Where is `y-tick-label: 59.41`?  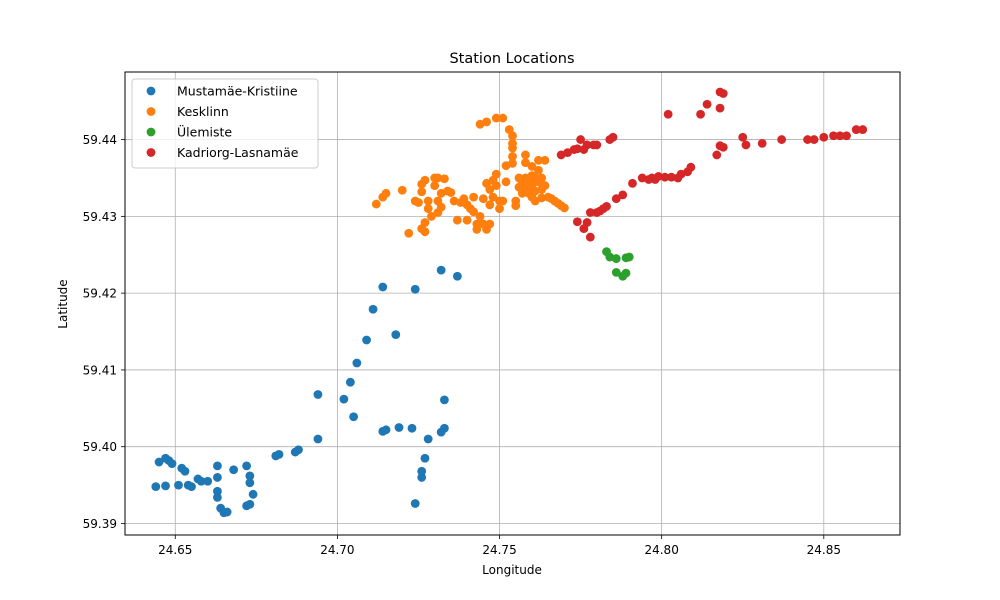
y-tick-label: 59.41 is located at coordinates (100, 370).